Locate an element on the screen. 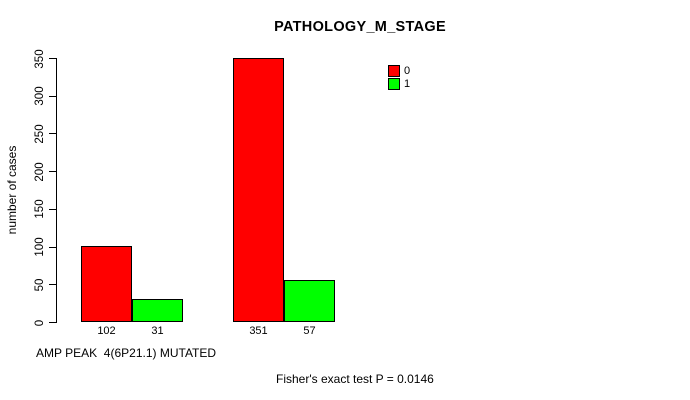  legend-label: 0 is located at coordinates (407, 71).